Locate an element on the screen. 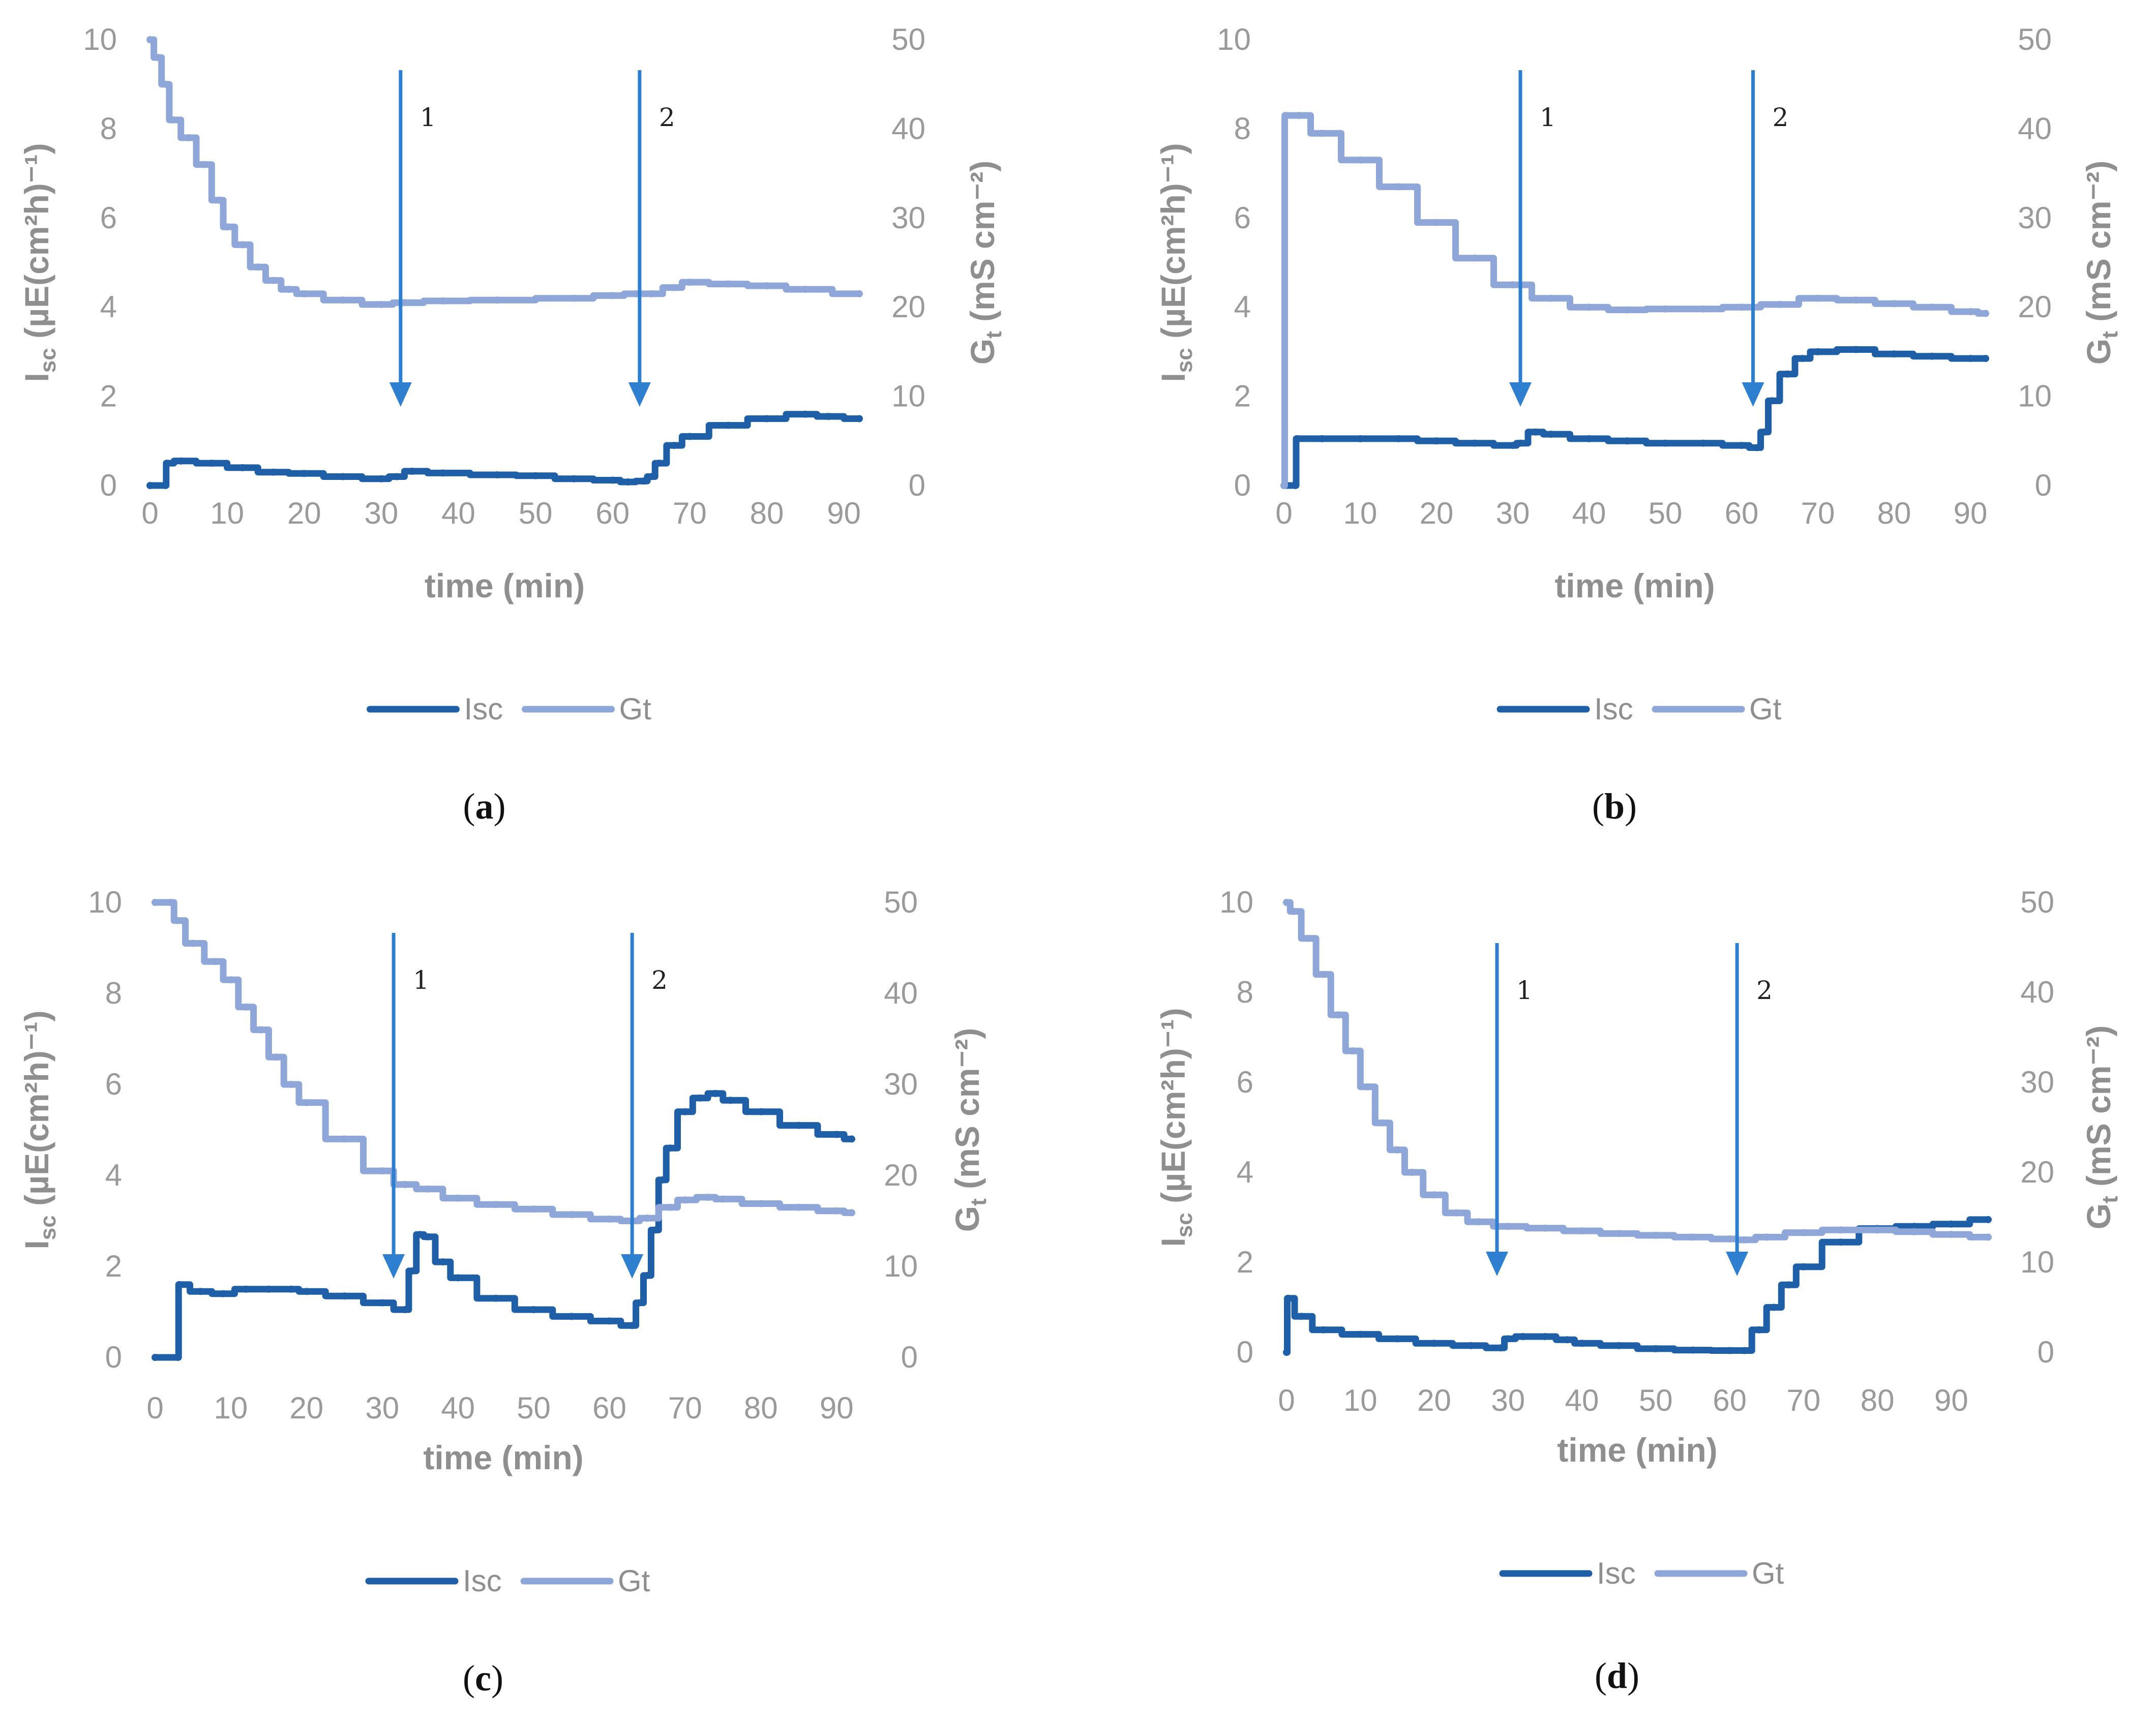 The height and width of the screenshot is (1726, 2156). arrow-1-head is located at coordinates (401, 394).